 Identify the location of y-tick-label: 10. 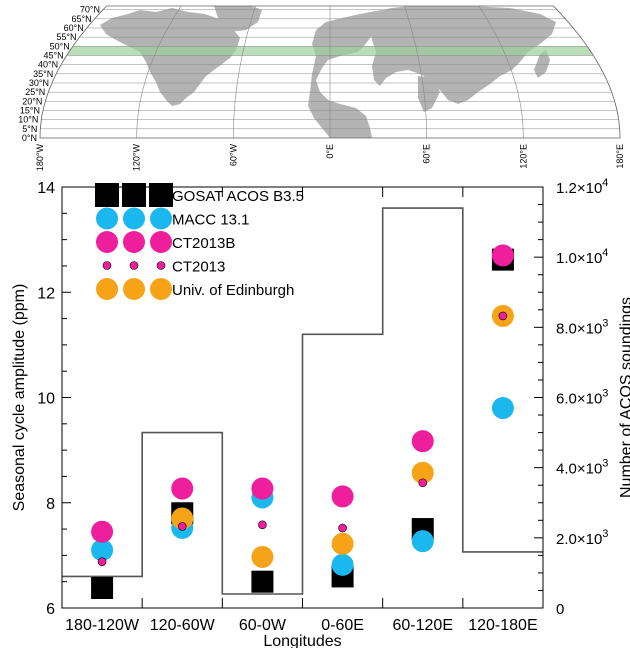
(46, 399).